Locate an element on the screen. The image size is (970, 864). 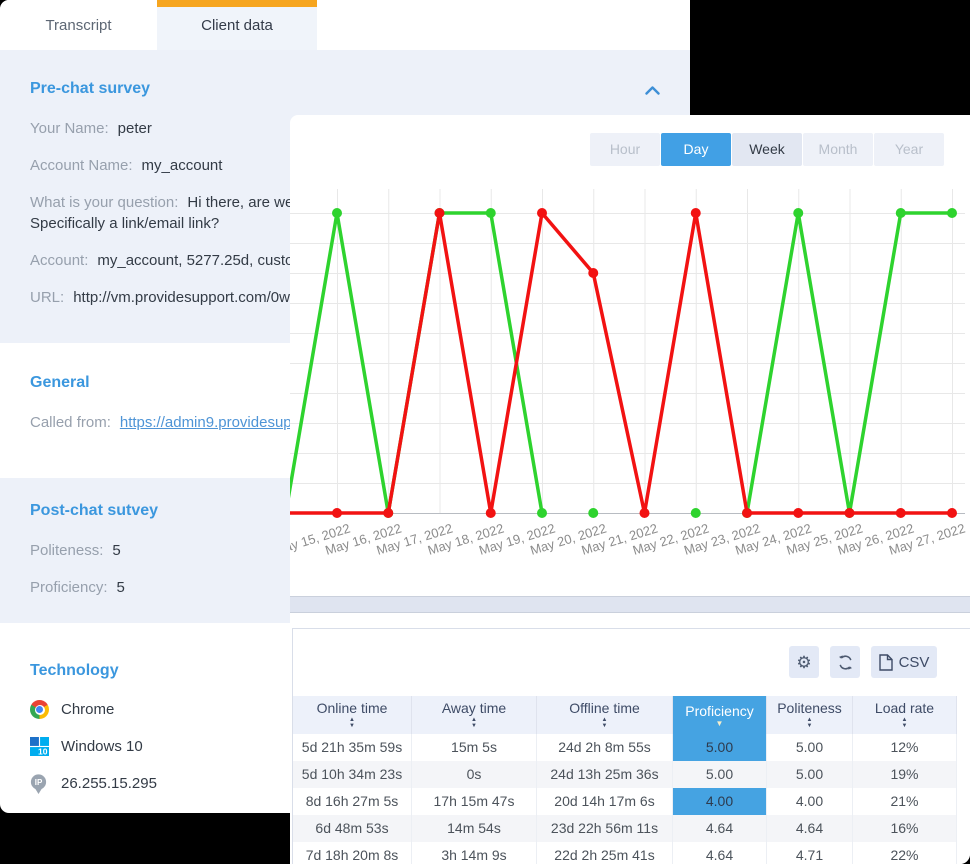
tech-item-chrome: Chrome is located at coordinates (348, 709).